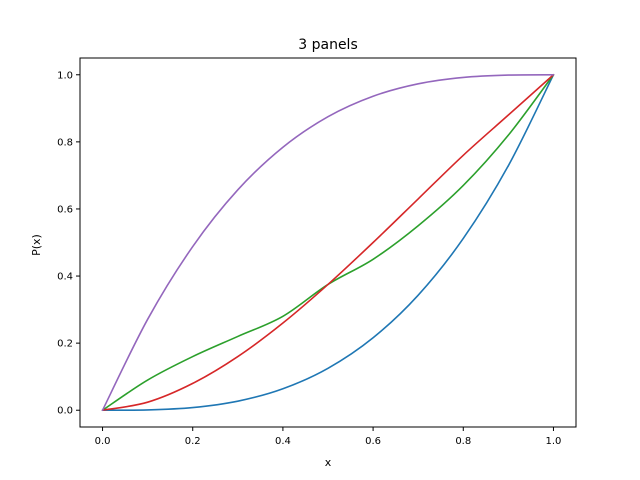  Describe the element at coordinates (328, 45) in the screenshot. I see `chart-title: 3 panels` at that location.